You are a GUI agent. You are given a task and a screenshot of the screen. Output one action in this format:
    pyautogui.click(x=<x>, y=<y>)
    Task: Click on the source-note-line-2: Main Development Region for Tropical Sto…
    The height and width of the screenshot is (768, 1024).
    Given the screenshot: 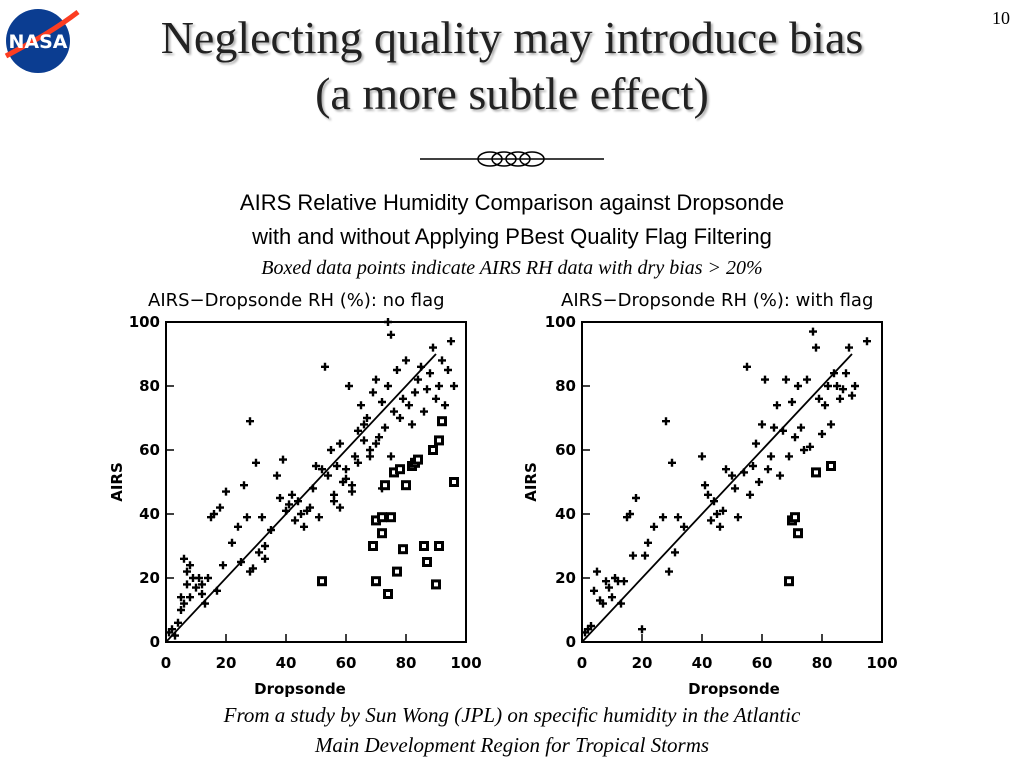 What is the action you would take?
    pyautogui.click(x=512, y=745)
    